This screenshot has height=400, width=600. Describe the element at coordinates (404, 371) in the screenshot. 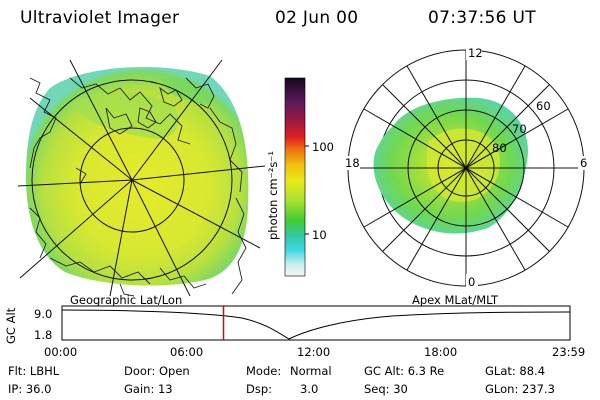

I see `gc-alt-info: GC Alt: 6.3 Re` at that location.